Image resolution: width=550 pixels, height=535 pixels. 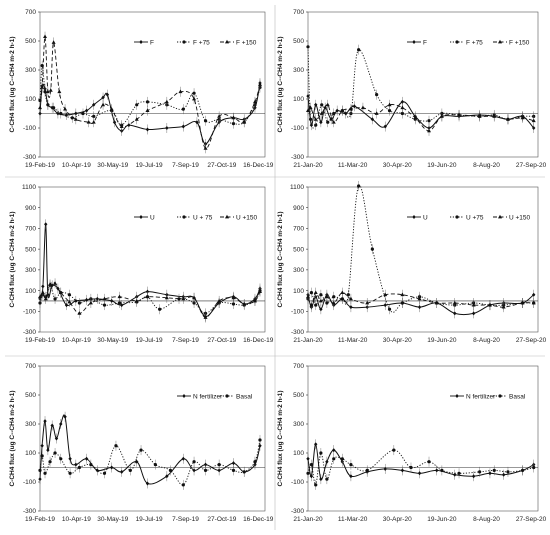 What do you see at coordinates (203, 217) in the screenshot?
I see `legend-label: U + 75` at bounding box center [203, 217].